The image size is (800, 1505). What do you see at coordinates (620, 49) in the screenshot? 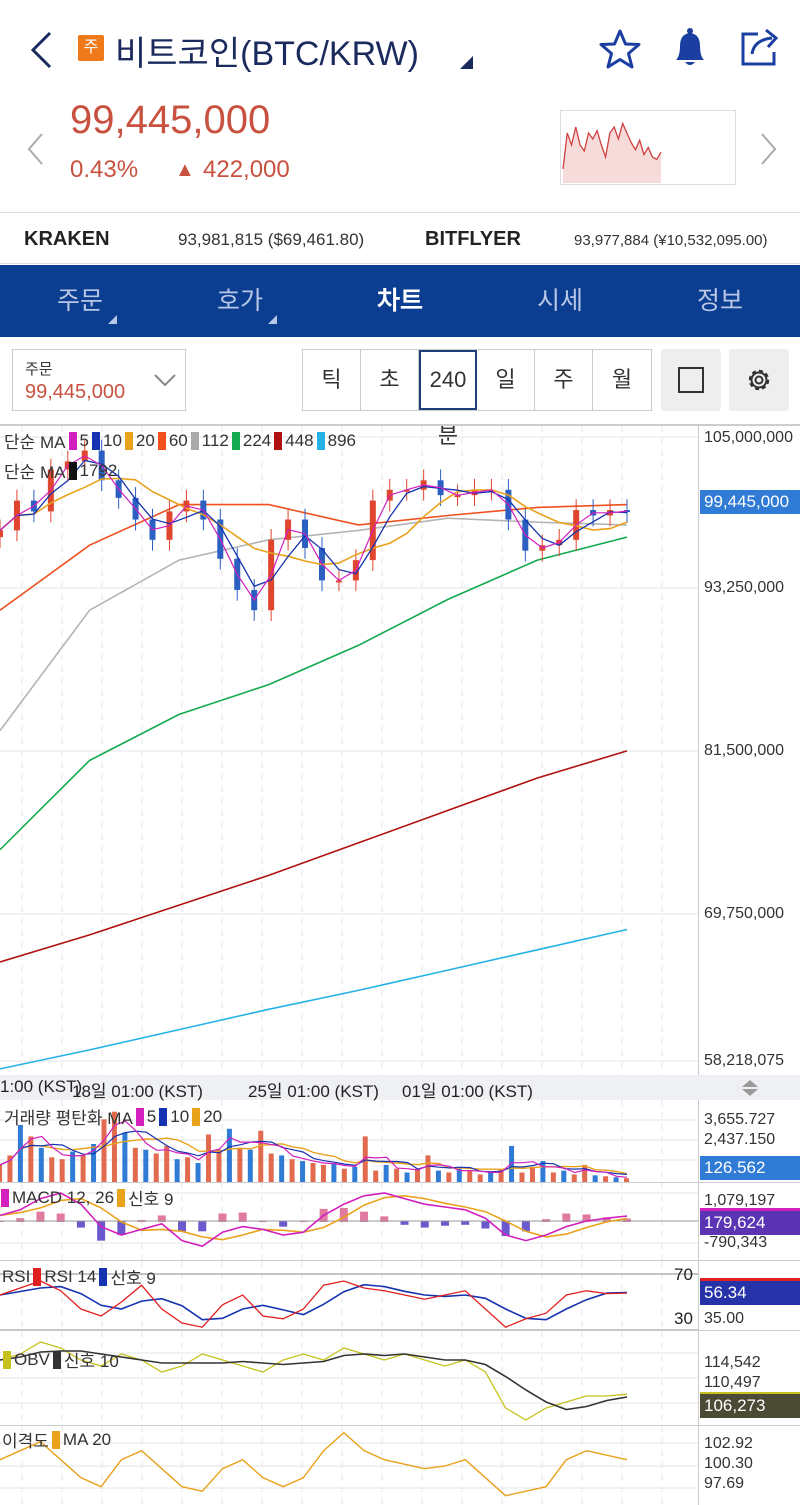
I see `star-icon` at bounding box center [620, 49].